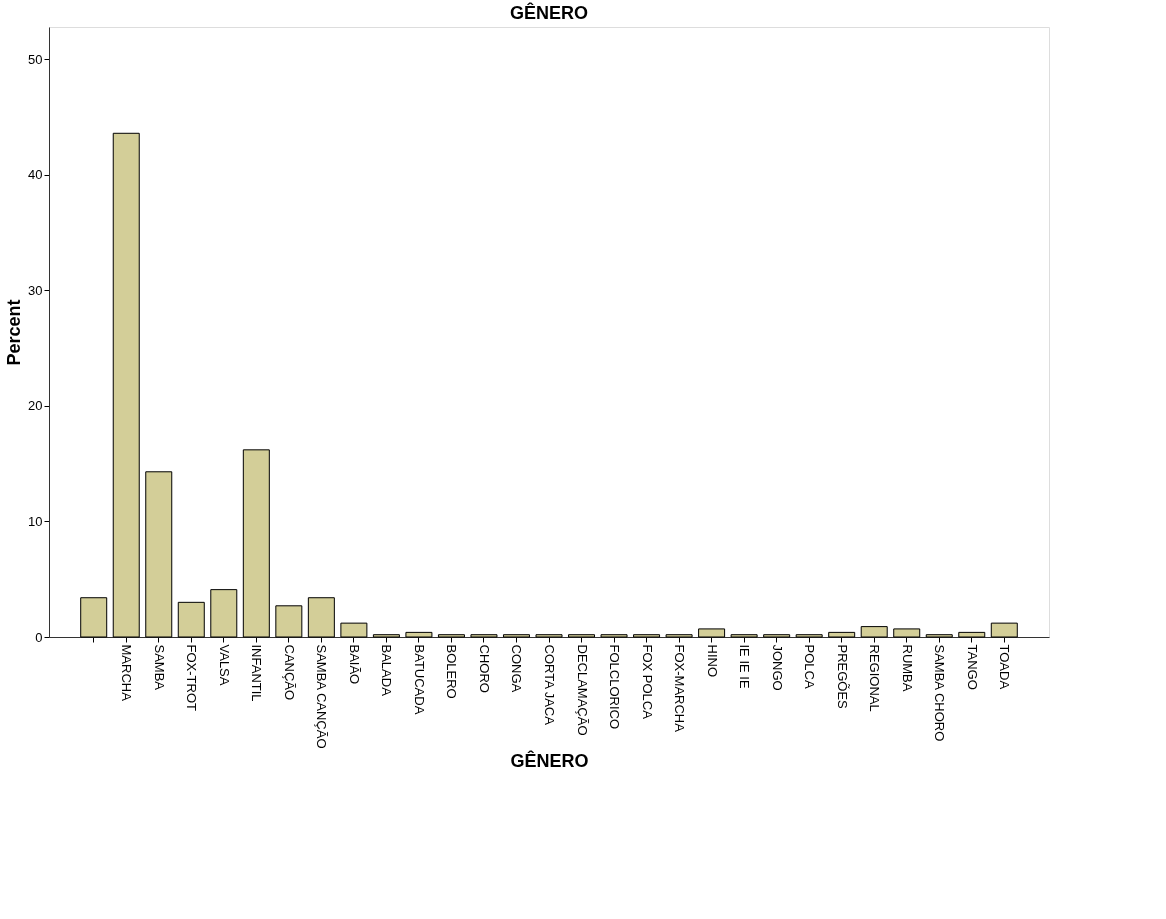 The height and width of the screenshot is (919, 1166). What do you see at coordinates (907, 668) in the screenshot?
I see `x-tick-label: RUMBA` at bounding box center [907, 668].